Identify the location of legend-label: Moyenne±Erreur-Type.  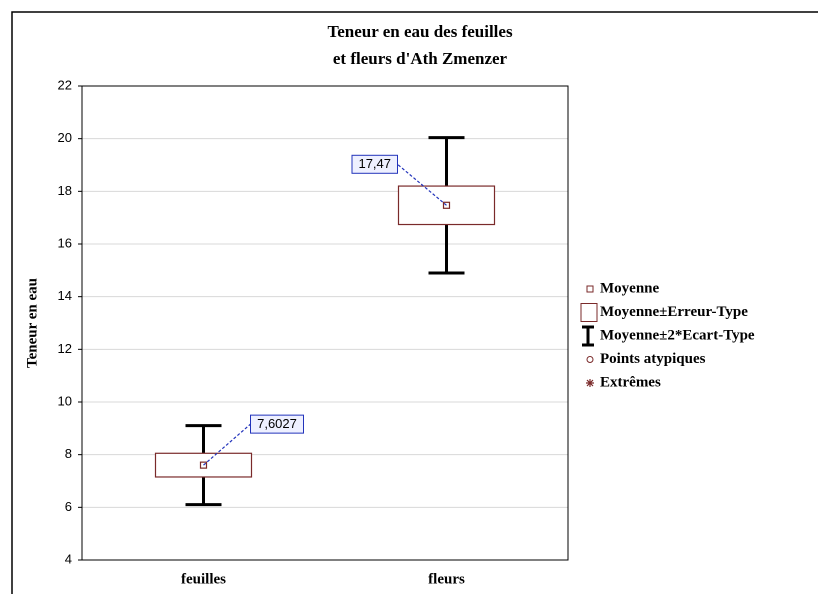
(674, 312).